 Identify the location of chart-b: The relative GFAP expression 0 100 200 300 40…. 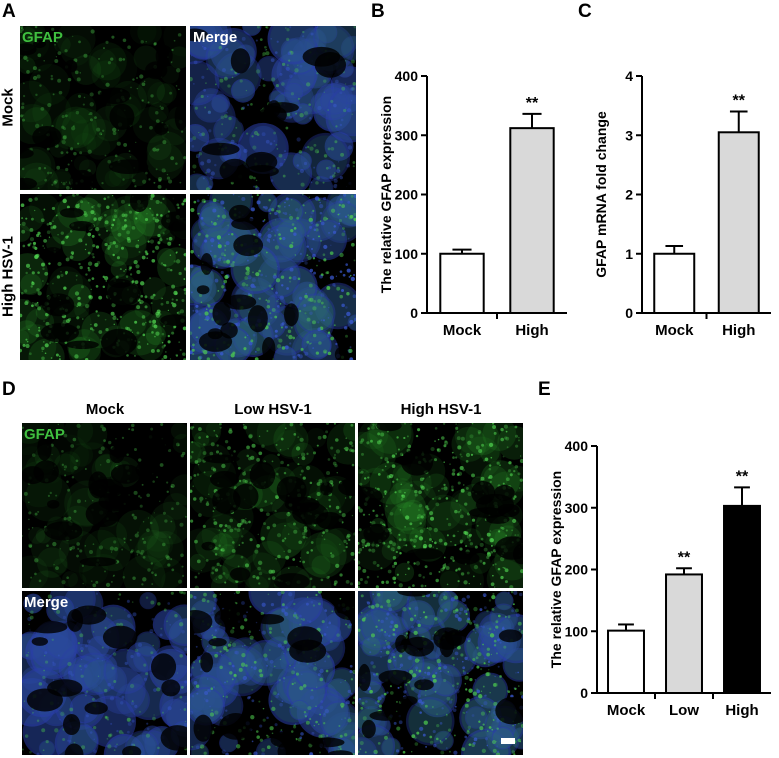
(472, 203).